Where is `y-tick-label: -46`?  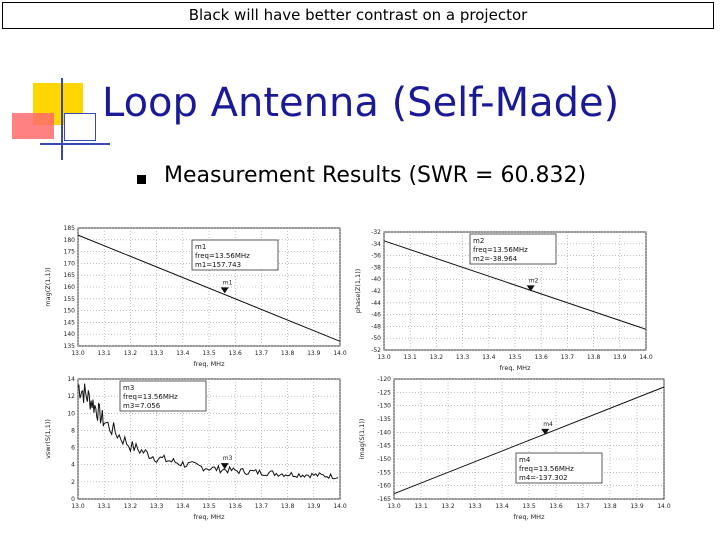 y-tick-label: -46 is located at coordinates (376, 315).